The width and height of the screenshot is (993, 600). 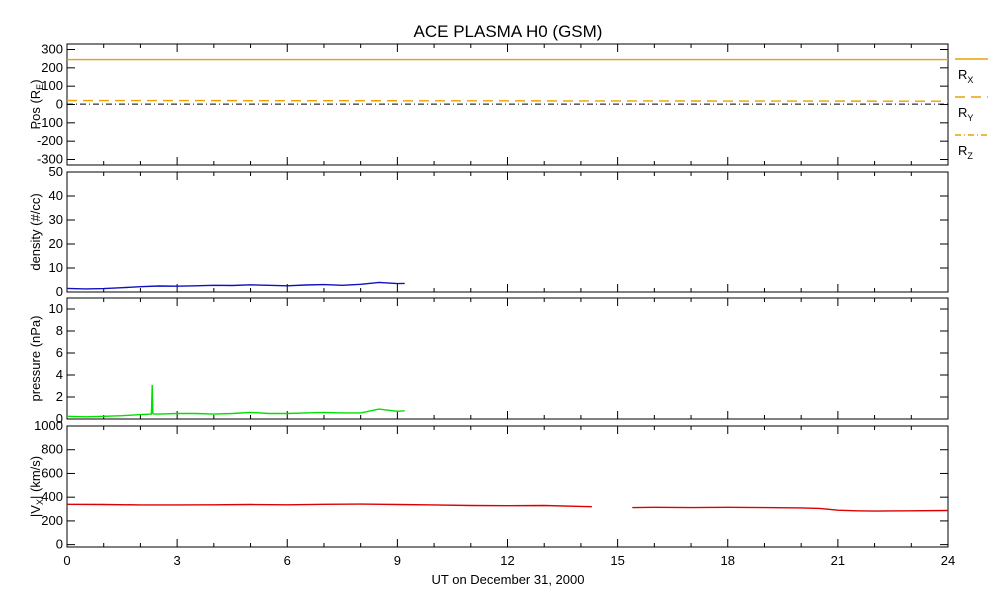 I want to click on y-axis-label: Pos (RE), so click(x=36, y=104).